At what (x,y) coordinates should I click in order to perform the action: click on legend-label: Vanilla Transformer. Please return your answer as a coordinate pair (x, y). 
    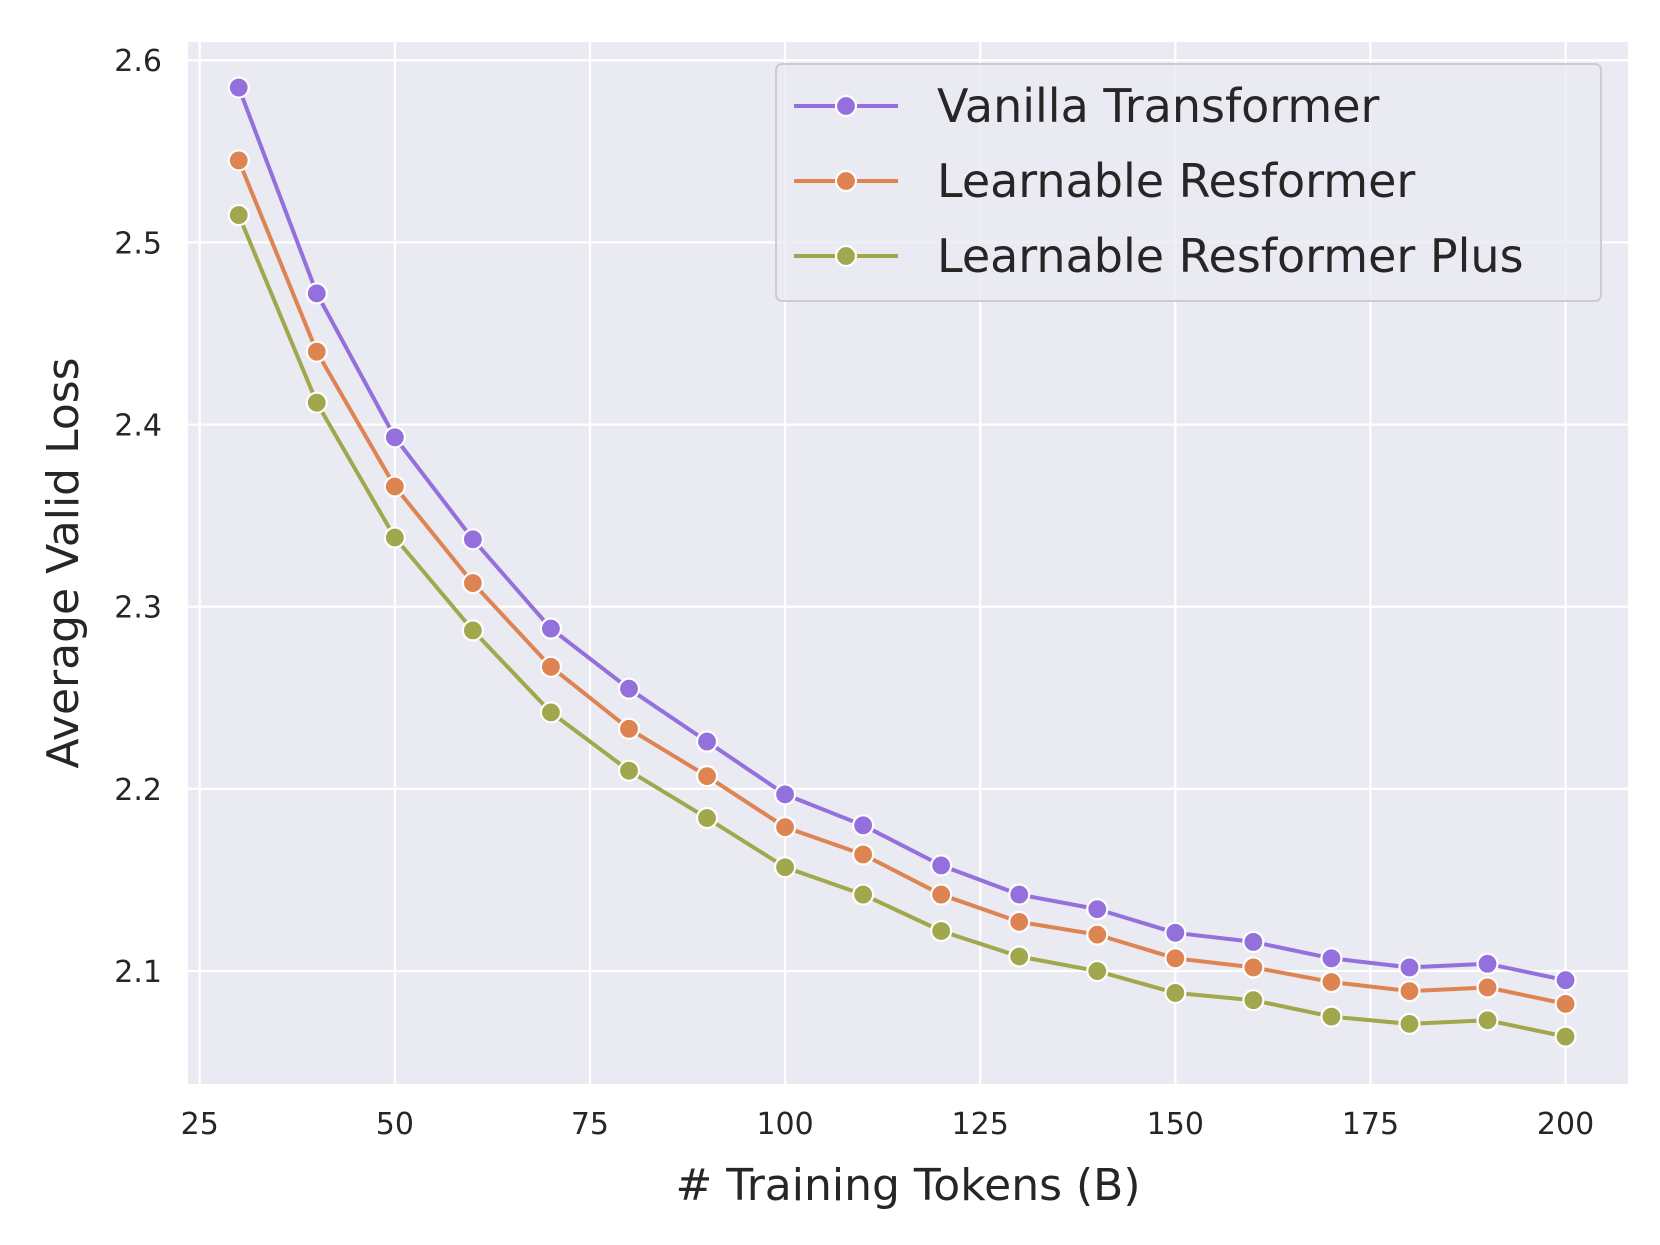
    Looking at the image, I should click on (1158, 106).